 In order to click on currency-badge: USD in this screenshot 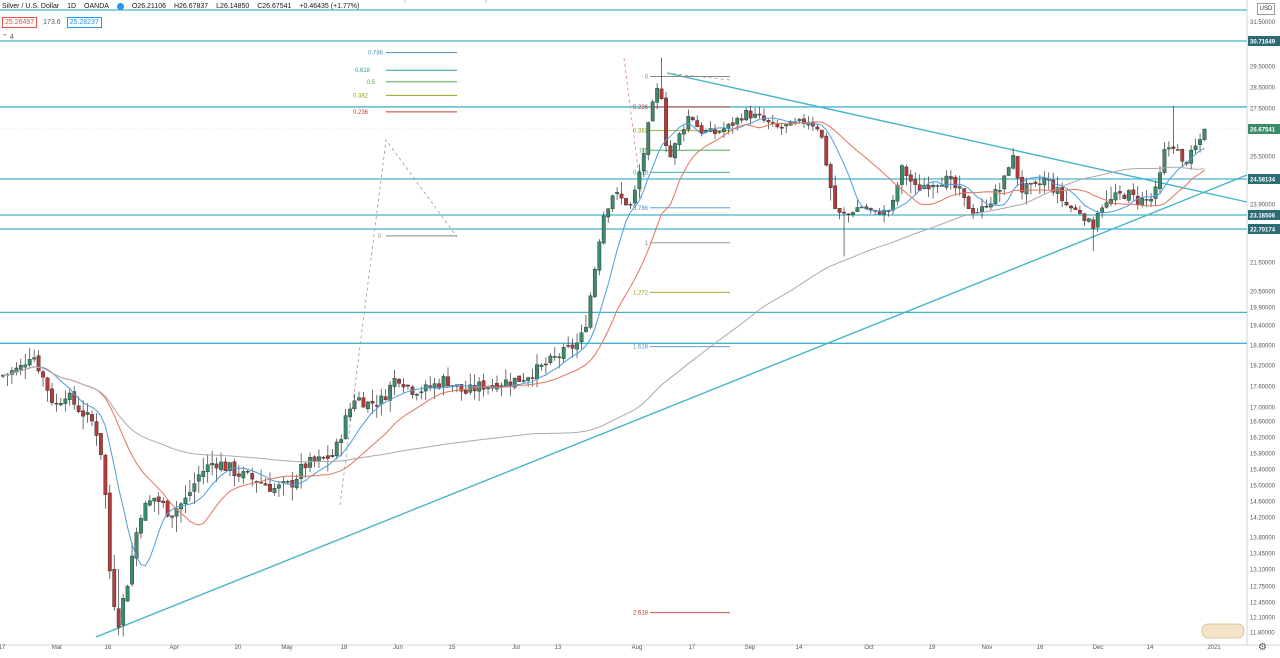, I will do `click(1266, 9)`.